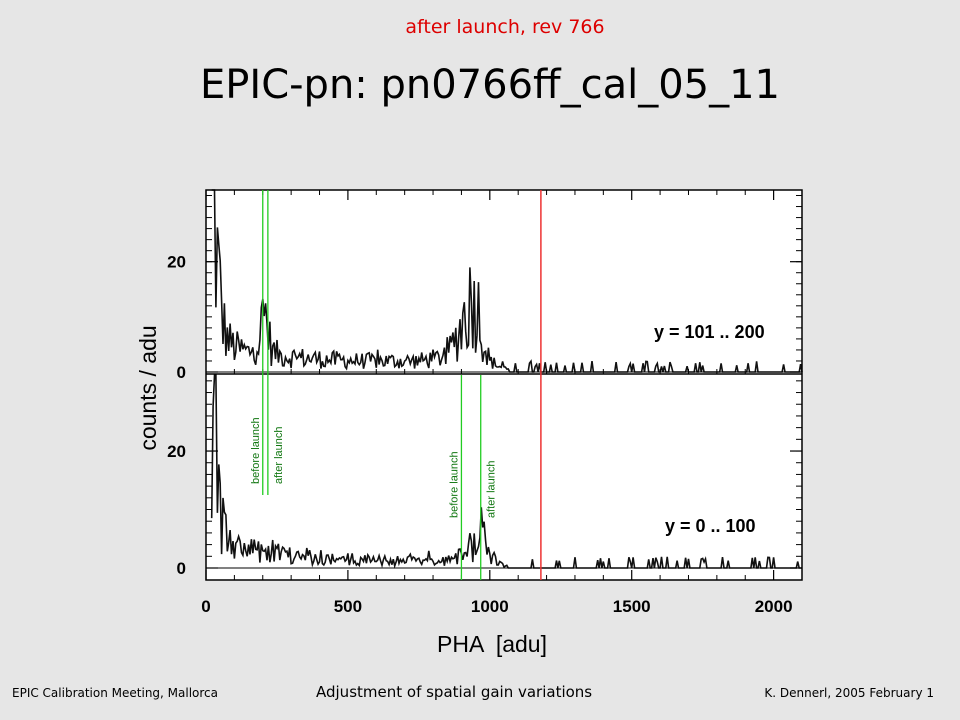 This screenshot has height=720, width=960. I want to click on footer-left: EPIC Calibration Meeting, Mallorca, so click(115, 693).